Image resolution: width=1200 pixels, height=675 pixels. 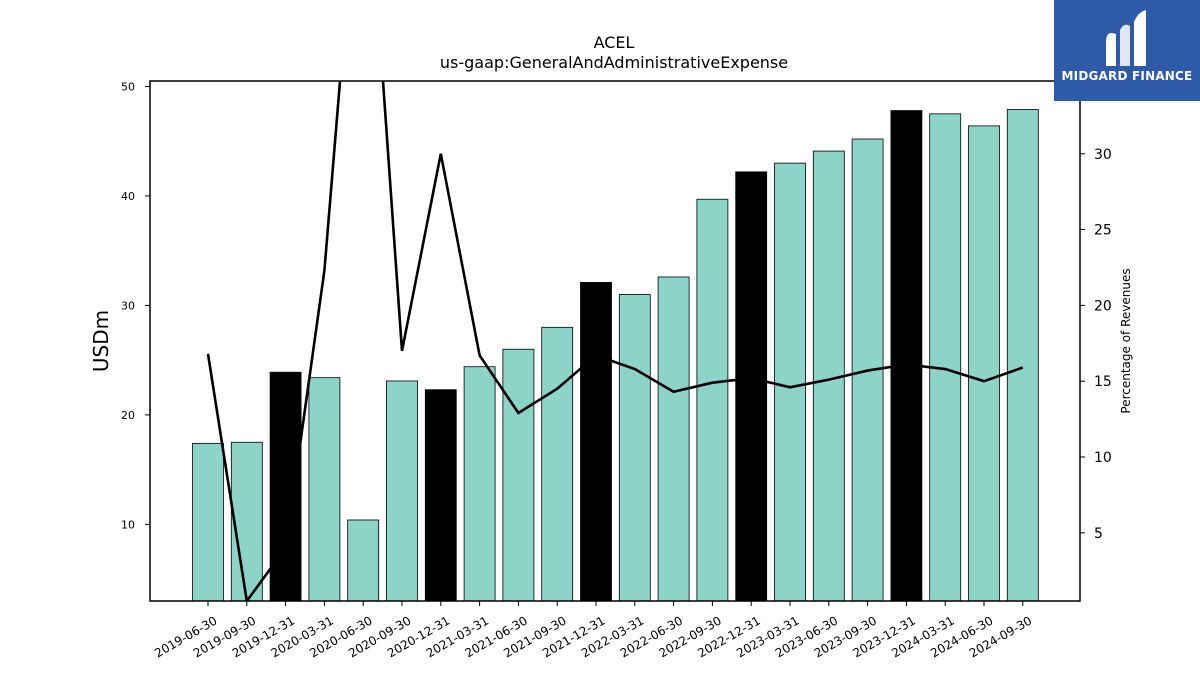 What do you see at coordinates (128, 86) in the screenshot?
I see `y-tick-label: 50` at bounding box center [128, 86].